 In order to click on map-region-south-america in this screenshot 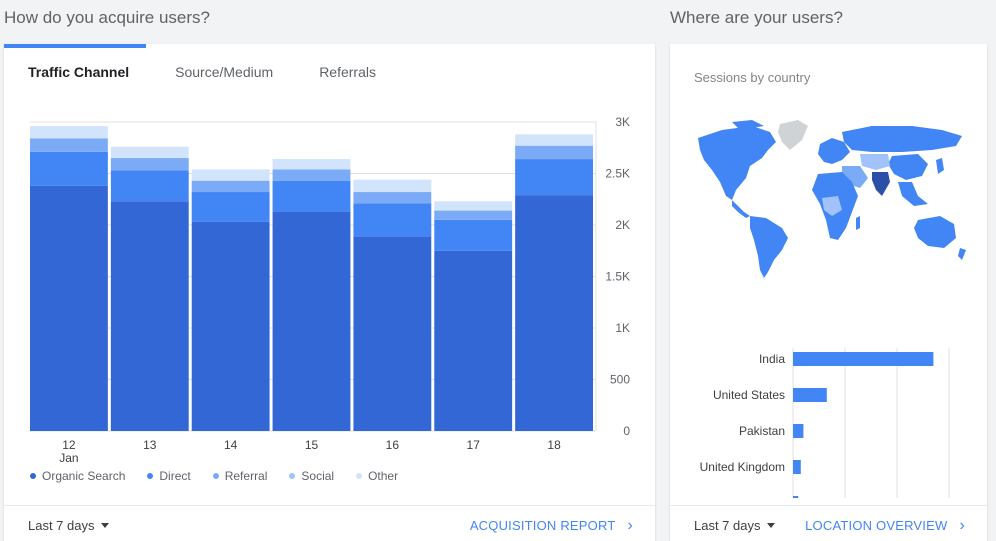, I will do `click(769, 247)`.